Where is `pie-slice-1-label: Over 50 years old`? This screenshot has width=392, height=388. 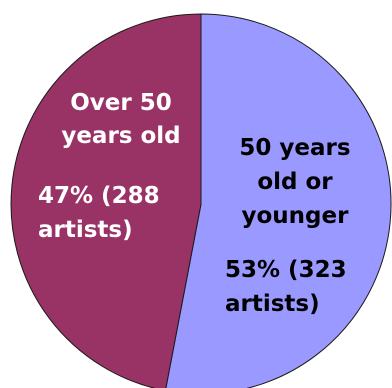 pie-slice-1-label: Over 50 years old is located at coordinates (120, 119).